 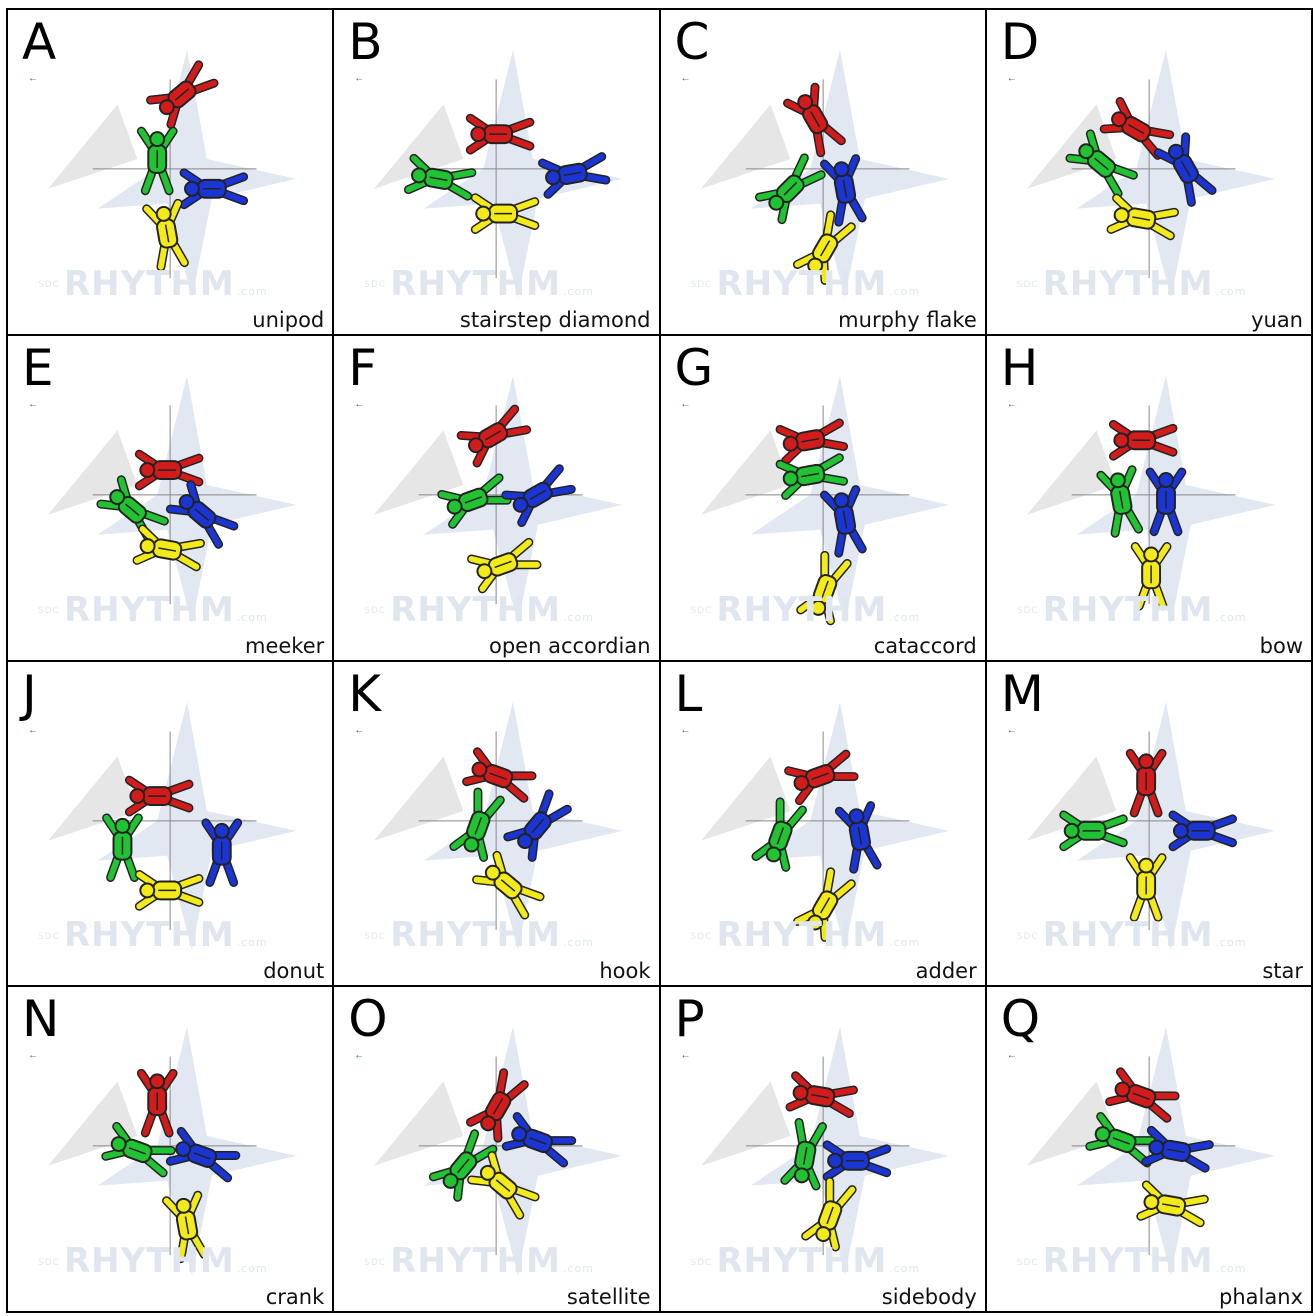 I want to click on formation-panel-b: ← SDC RHYTHM .com B stairstep diamond, so click(x=496, y=172).